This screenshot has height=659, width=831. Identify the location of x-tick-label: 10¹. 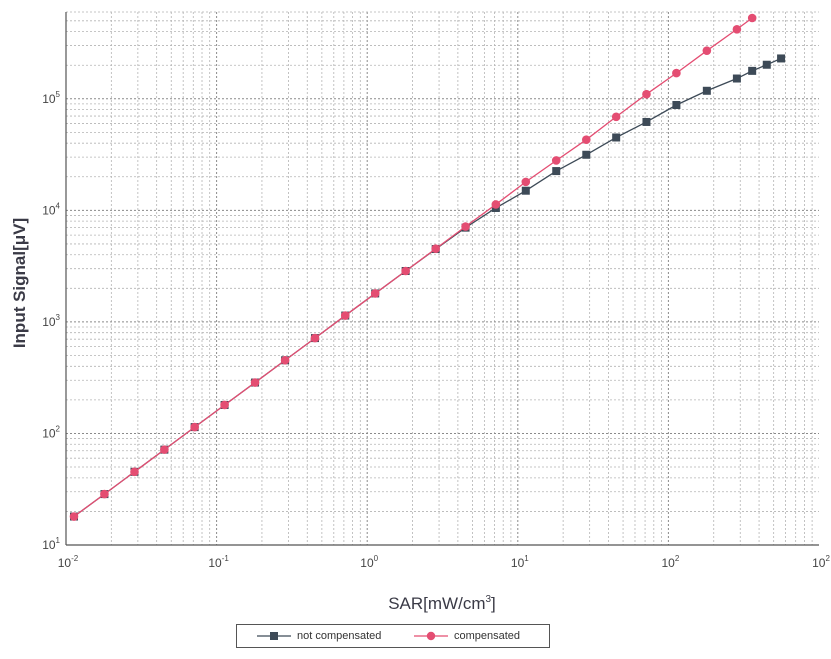
(520, 562).